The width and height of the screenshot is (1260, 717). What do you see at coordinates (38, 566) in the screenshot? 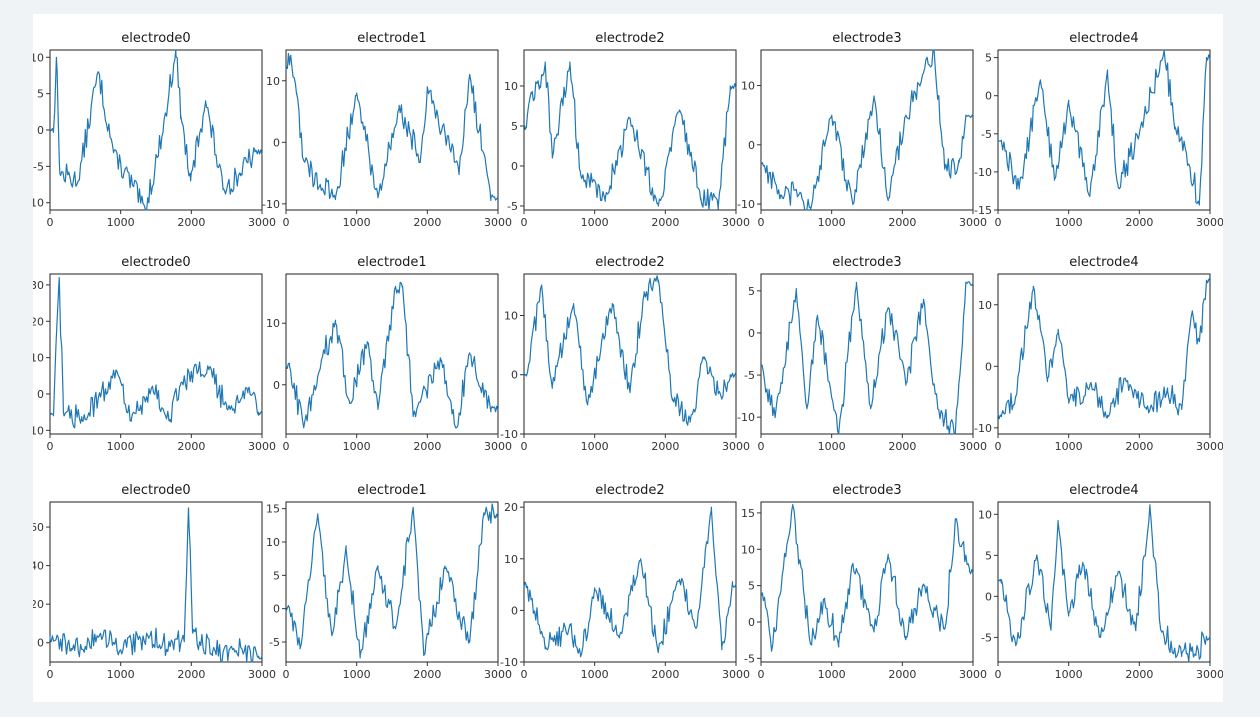
I see `y-tick-label: 40` at bounding box center [38, 566].